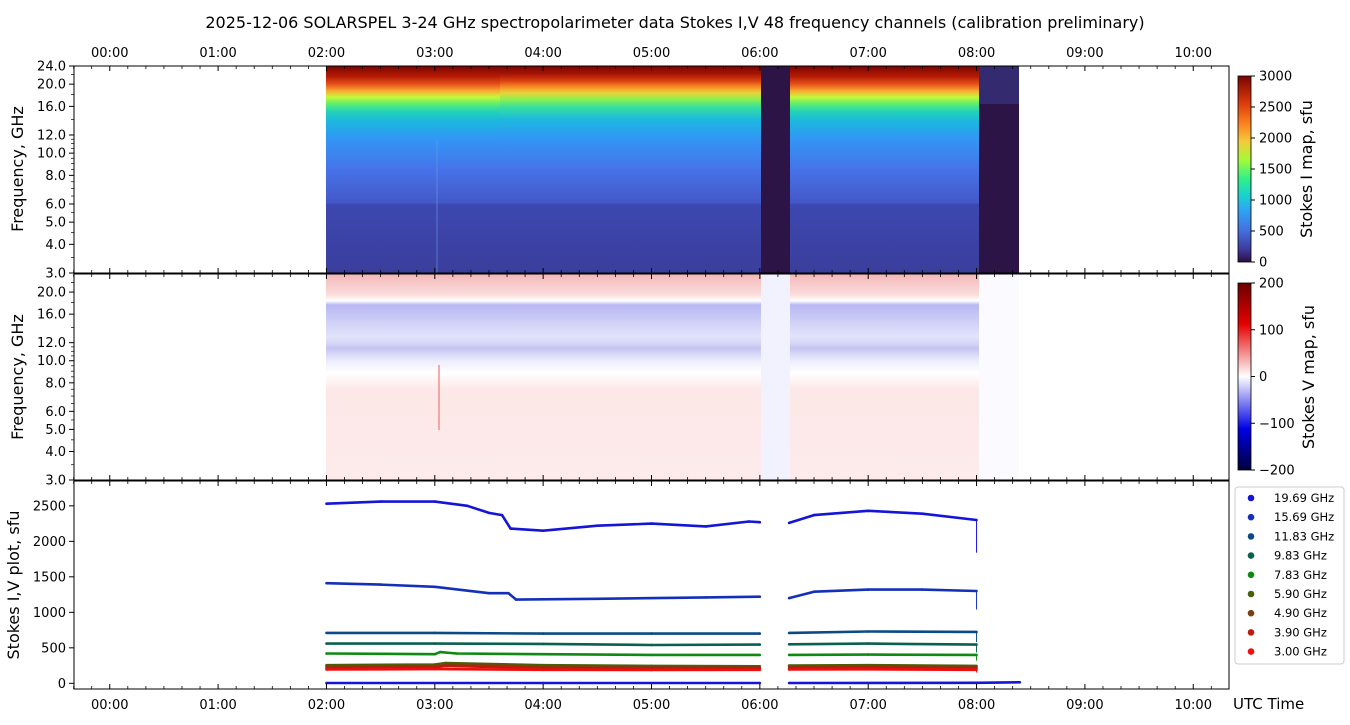 The height and width of the screenshot is (725, 1350). I want to click on frequency-tick-label: 20.0, so click(51, 85).